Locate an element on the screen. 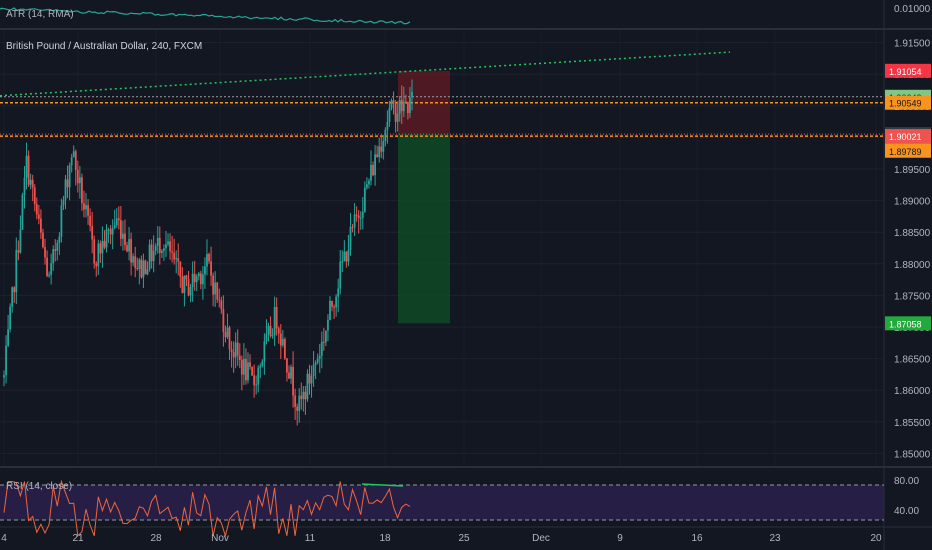 Image resolution: width=932 pixels, height=550 pixels. time-tick-label: Nov is located at coordinates (220, 538).